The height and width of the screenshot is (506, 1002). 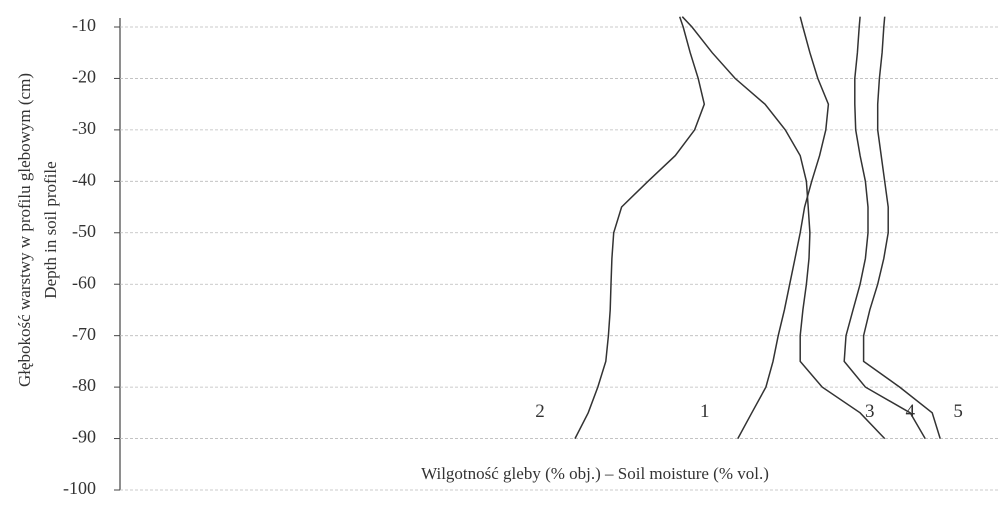 What do you see at coordinates (540, 411) in the screenshot?
I see `curve-label: 2` at bounding box center [540, 411].